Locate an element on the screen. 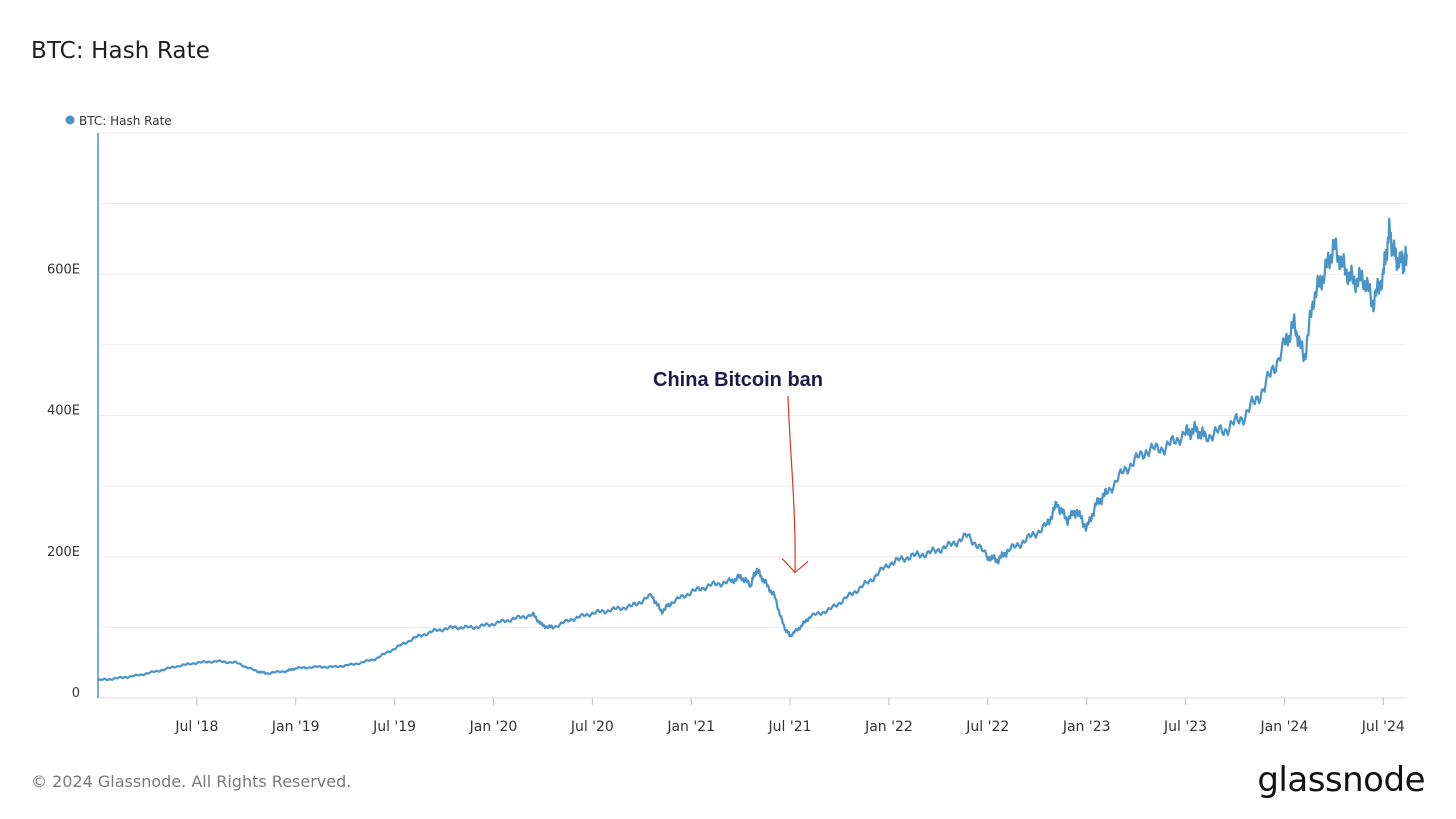  page-title: BTC: Hash Rate is located at coordinates (120, 51).